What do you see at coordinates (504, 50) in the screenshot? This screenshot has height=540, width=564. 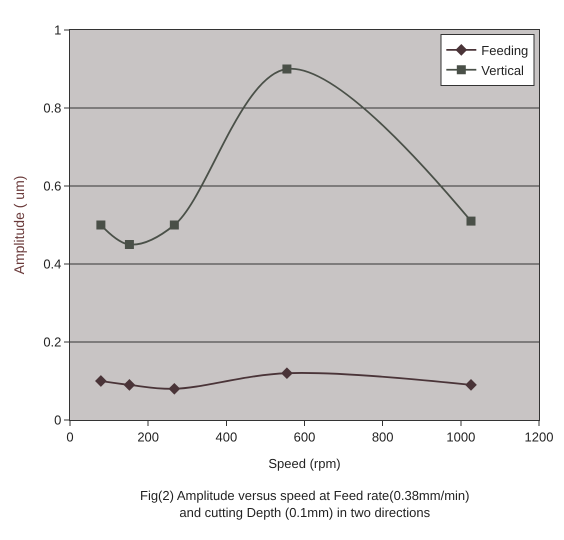 I see `legend-label: Feeding` at bounding box center [504, 50].